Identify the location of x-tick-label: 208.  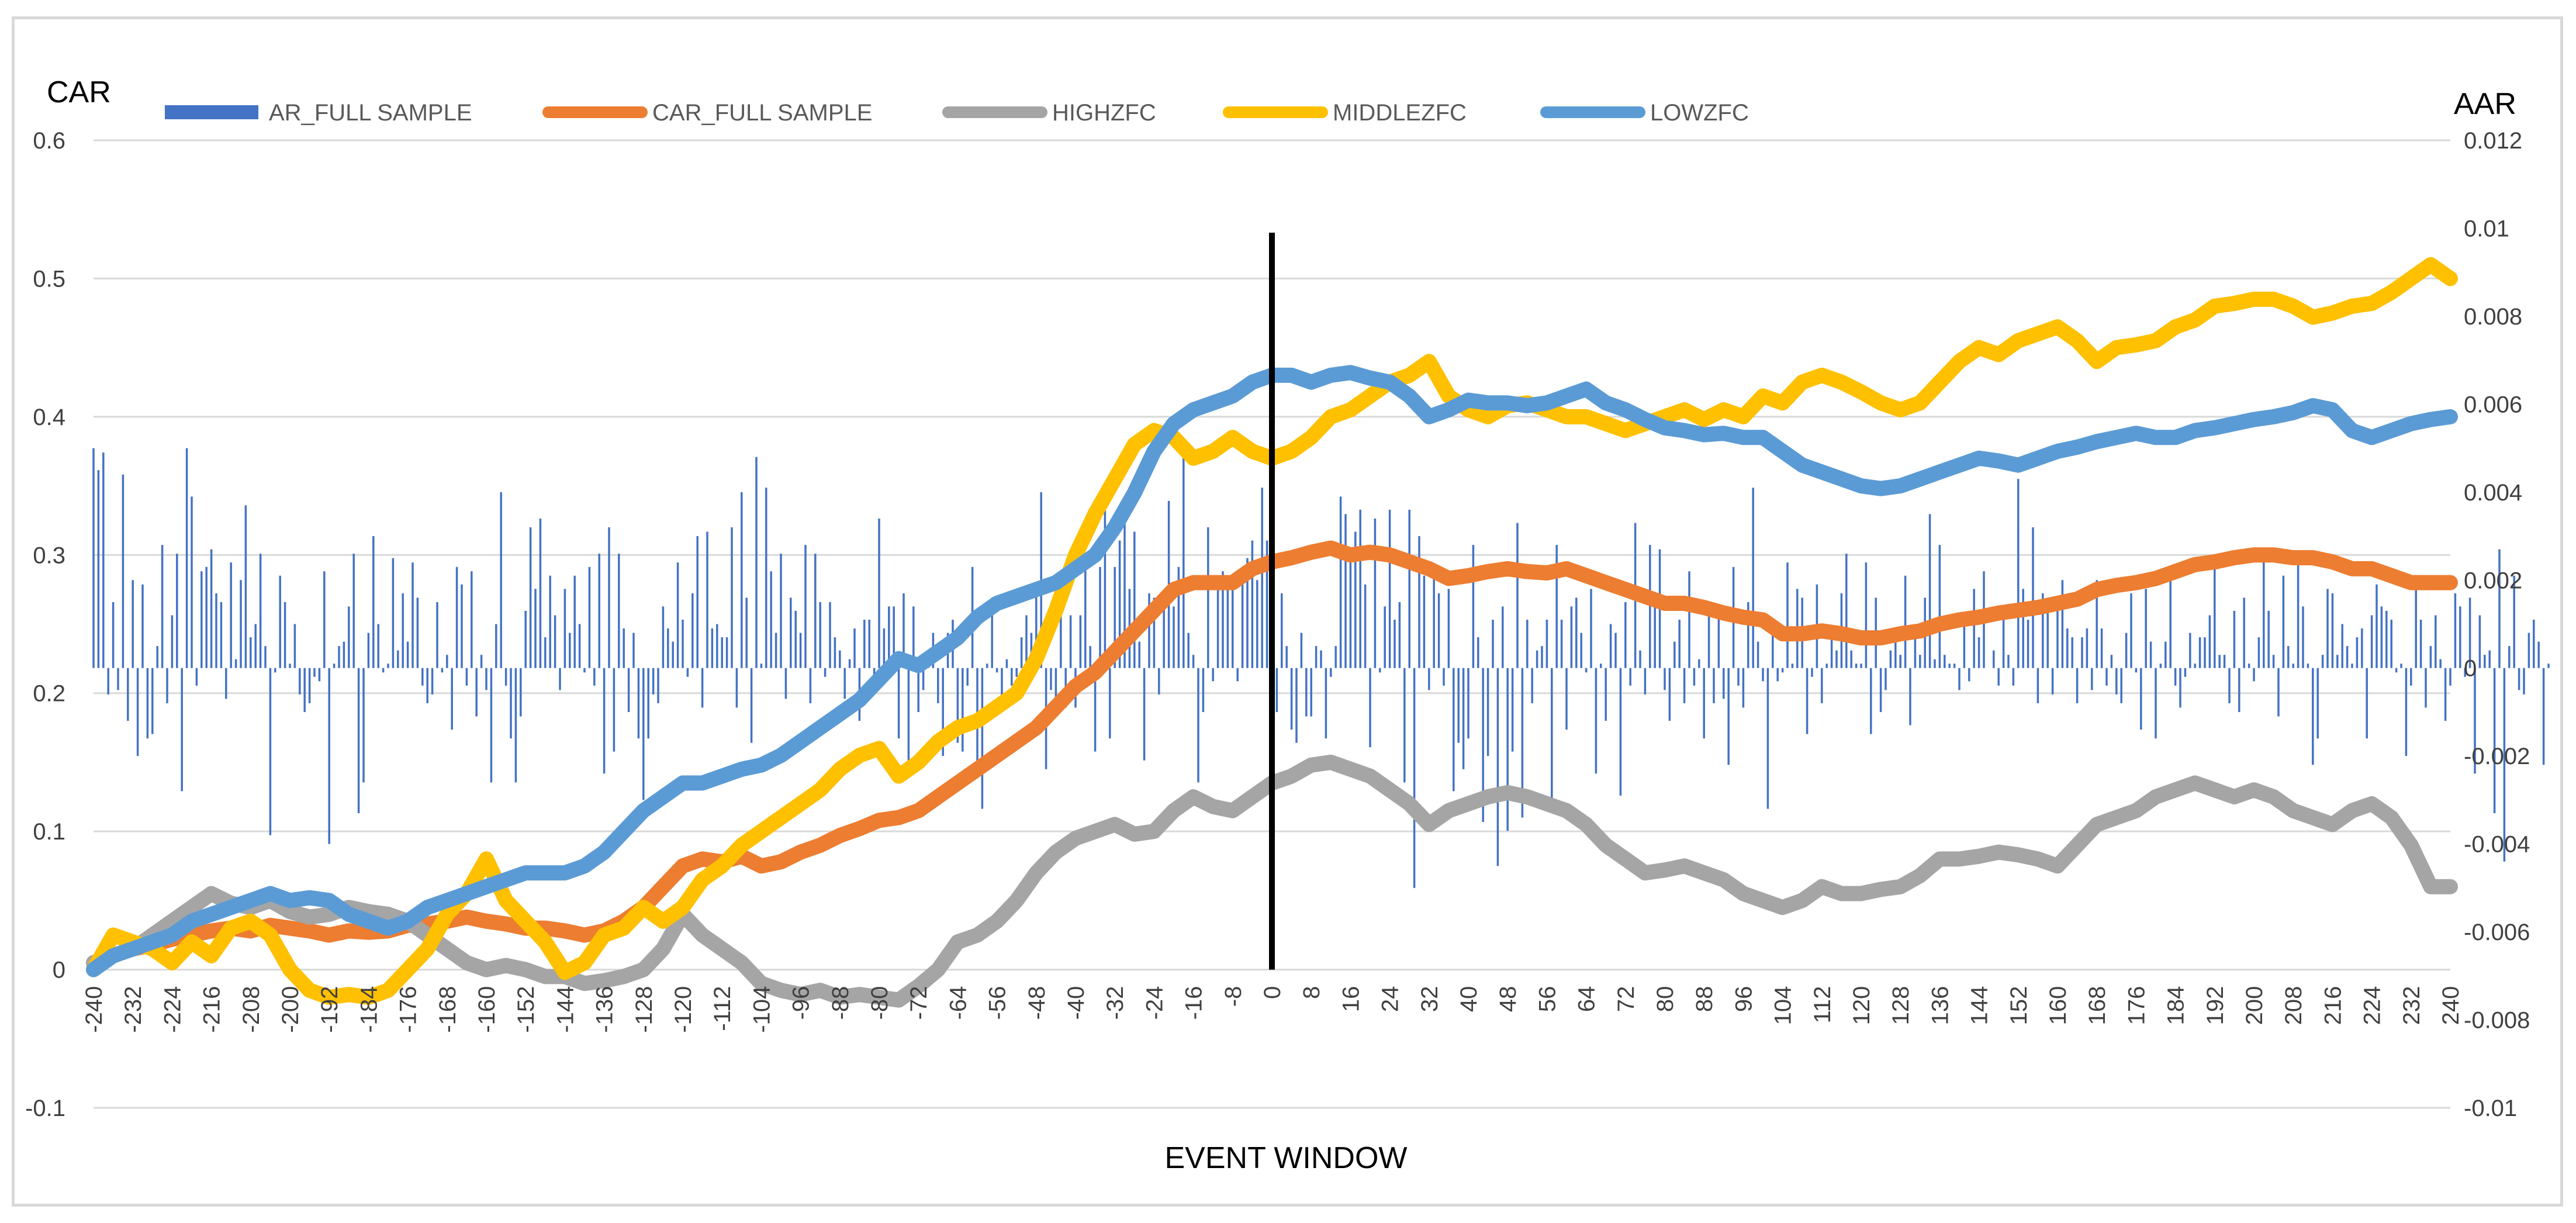
(2294, 1006).